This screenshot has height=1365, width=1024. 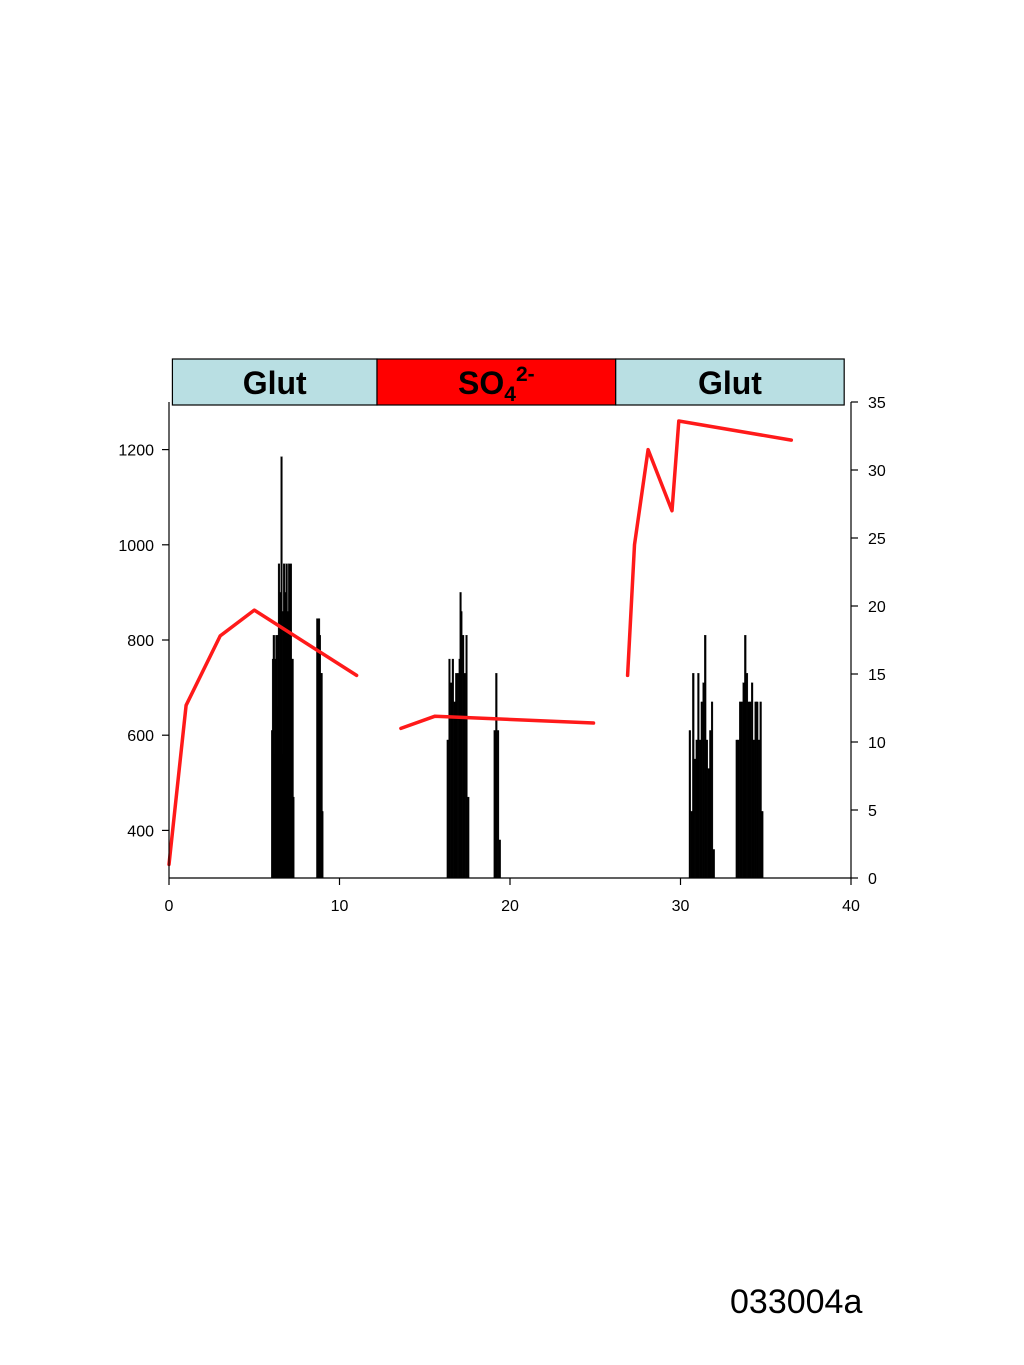 What do you see at coordinates (877, 607) in the screenshot?
I see `y-right-tick-label: 20` at bounding box center [877, 607].